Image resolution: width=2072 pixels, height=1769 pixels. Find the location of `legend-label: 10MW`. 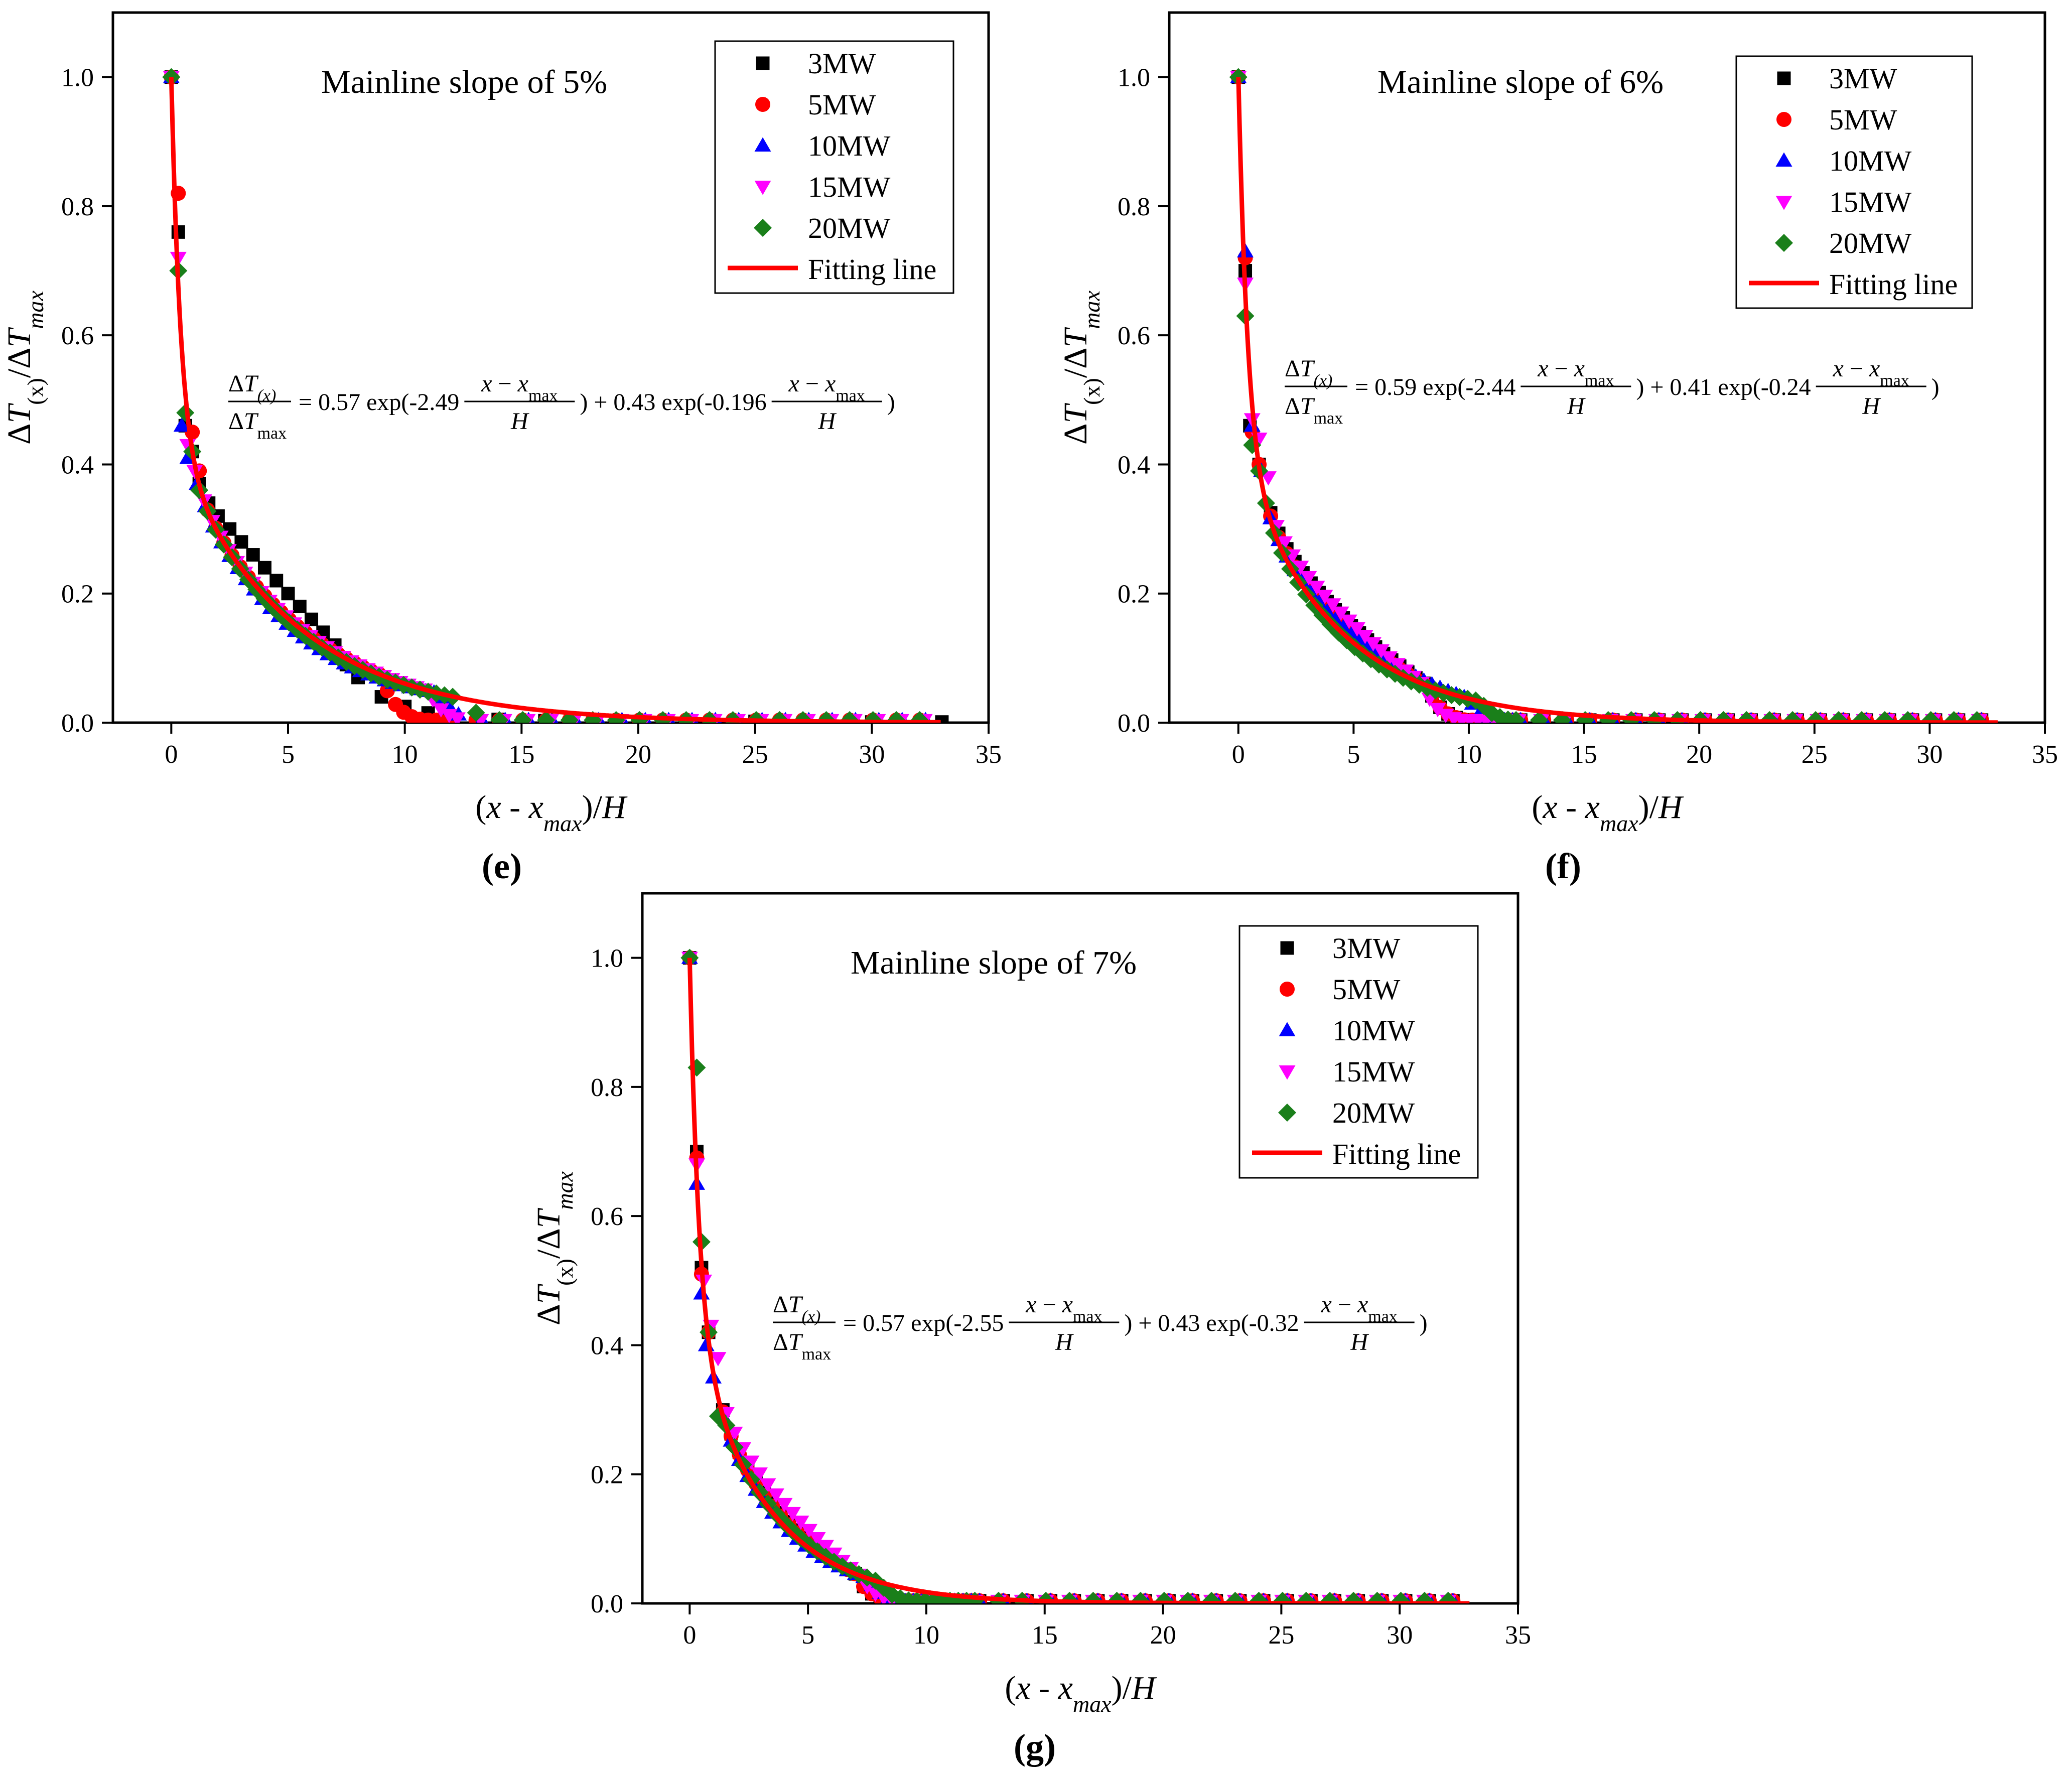

legend-label: 10MW is located at coordinates (849, 145).